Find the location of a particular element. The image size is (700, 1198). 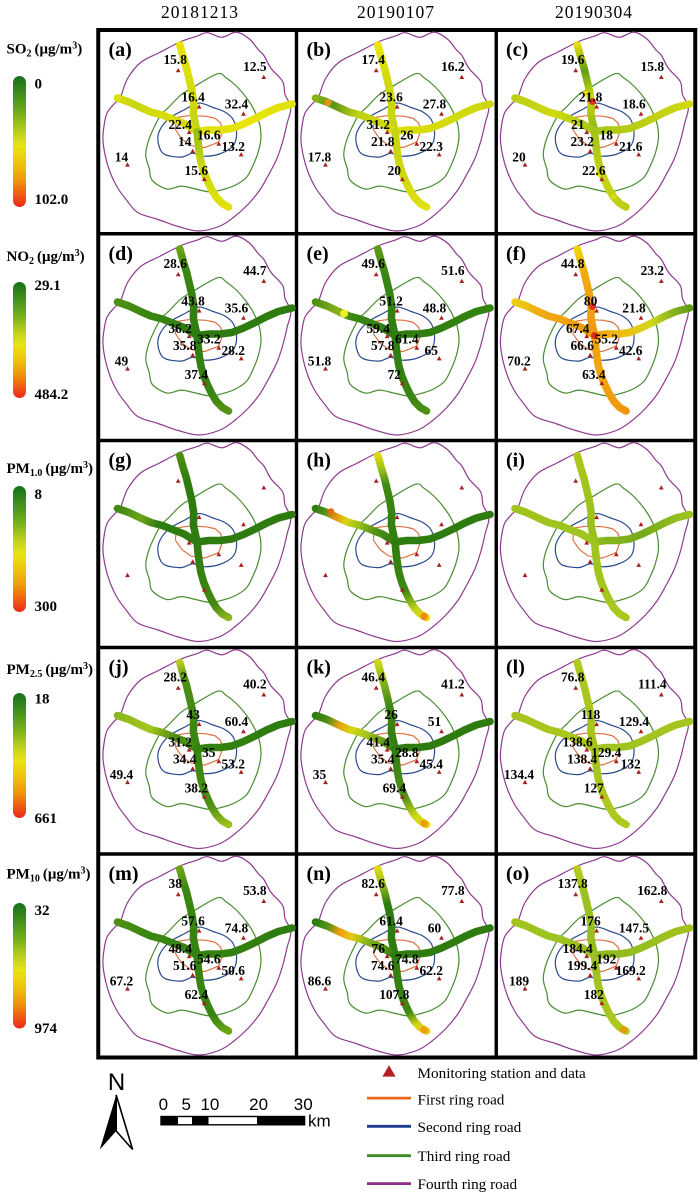

svg-text: 28.2 is located at coordinates (233, 350).